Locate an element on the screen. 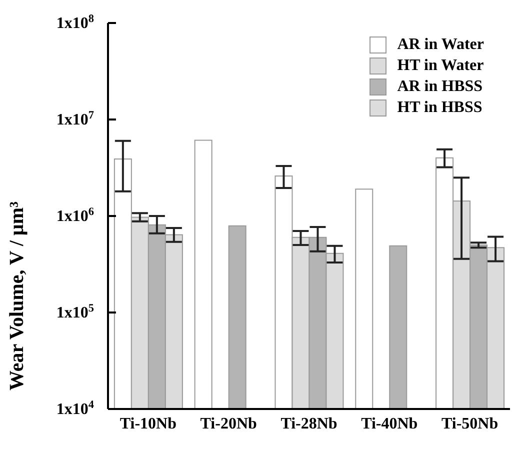 The height and width of the screenshot is (461, 522). y-axis-title: Wear Volume, V / μm³ is located at coordinates (17, 296).